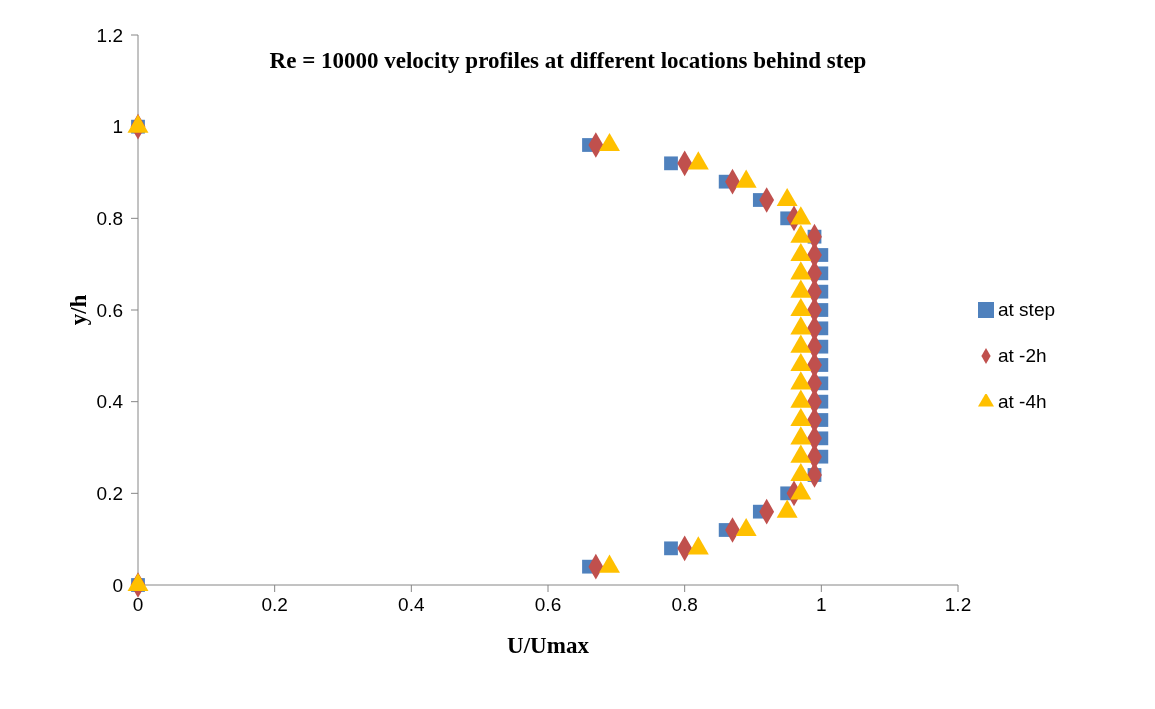  What do you see at coordinates (79, 310) in the screenshot?
I see `y-axis-title: y/h` at bounding box center [79, 310].